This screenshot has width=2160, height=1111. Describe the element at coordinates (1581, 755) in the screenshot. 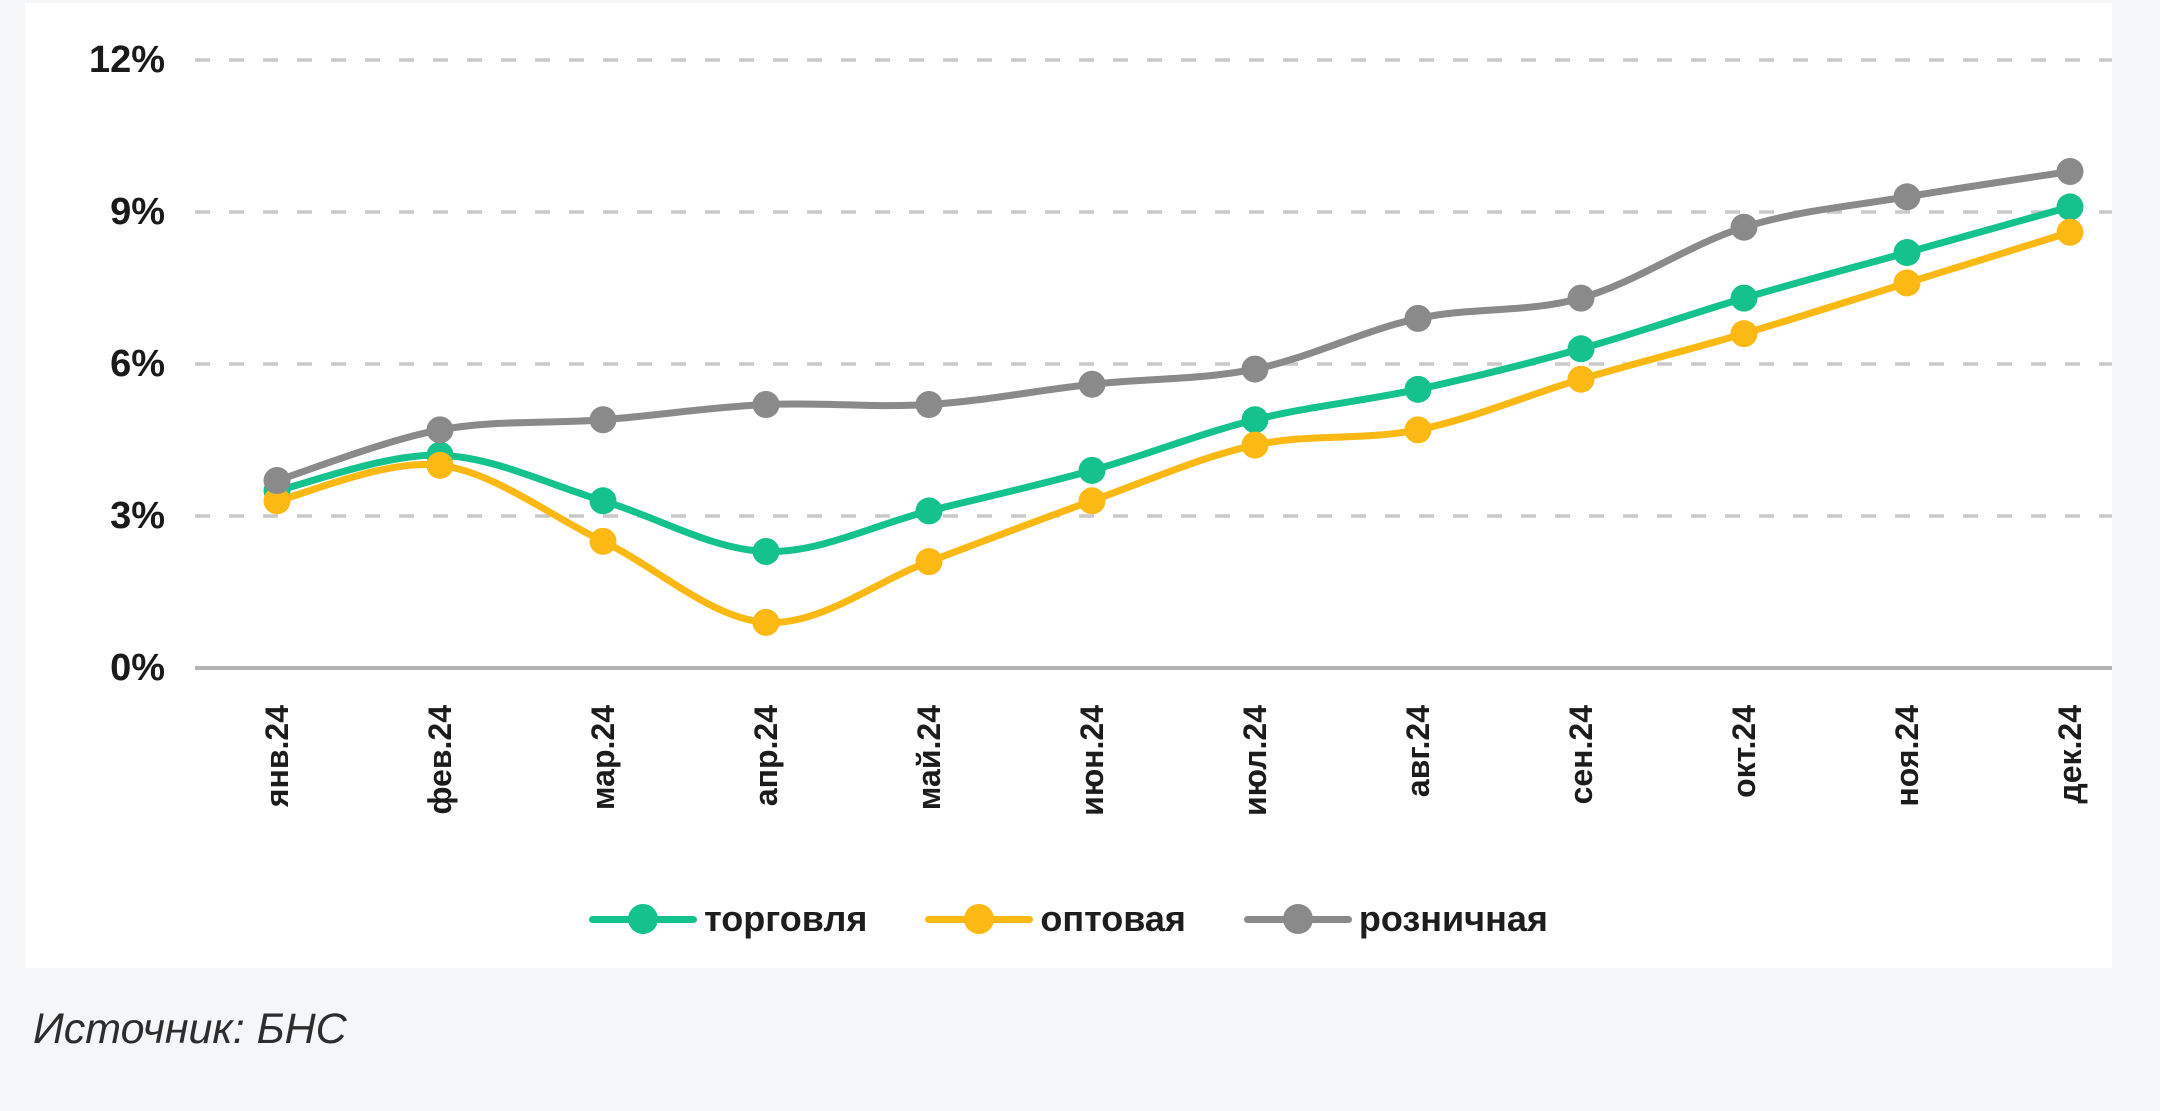

I see `x-axis-tick-label: сен.24` at that location.